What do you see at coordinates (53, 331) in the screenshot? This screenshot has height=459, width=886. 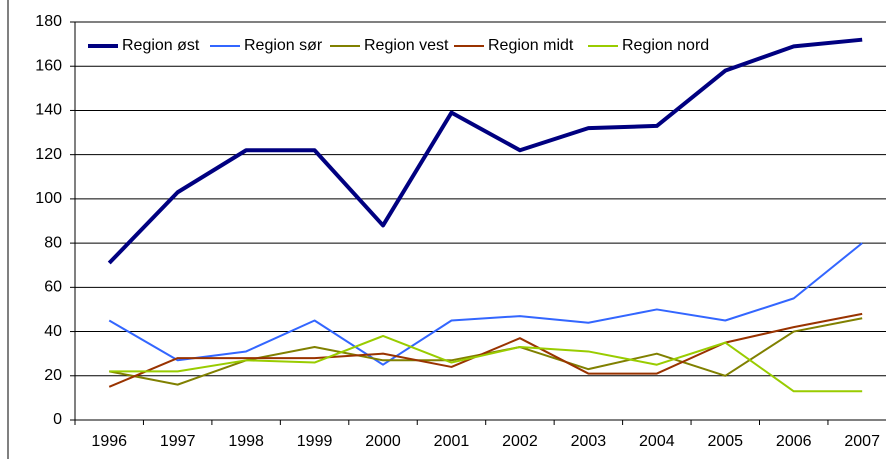 I see `y-tick-label: 40` at bounding box center [53, 331].